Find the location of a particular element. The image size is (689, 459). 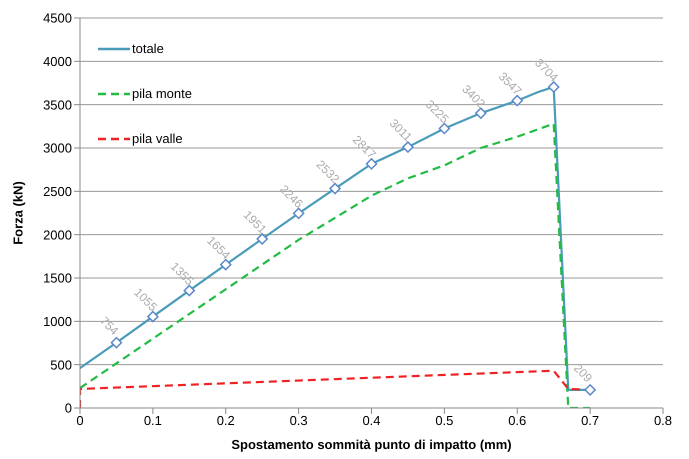

y-tick-label: 1000 is located at coordinates (57, 321).